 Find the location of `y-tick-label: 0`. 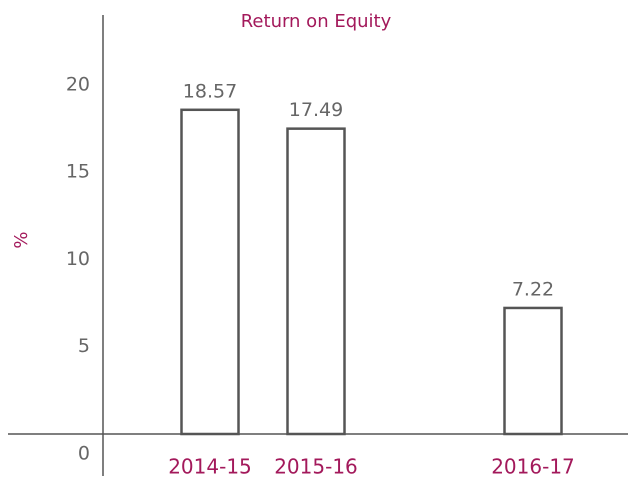

y-tick-label: 0 is located at coordinates (84, 454).